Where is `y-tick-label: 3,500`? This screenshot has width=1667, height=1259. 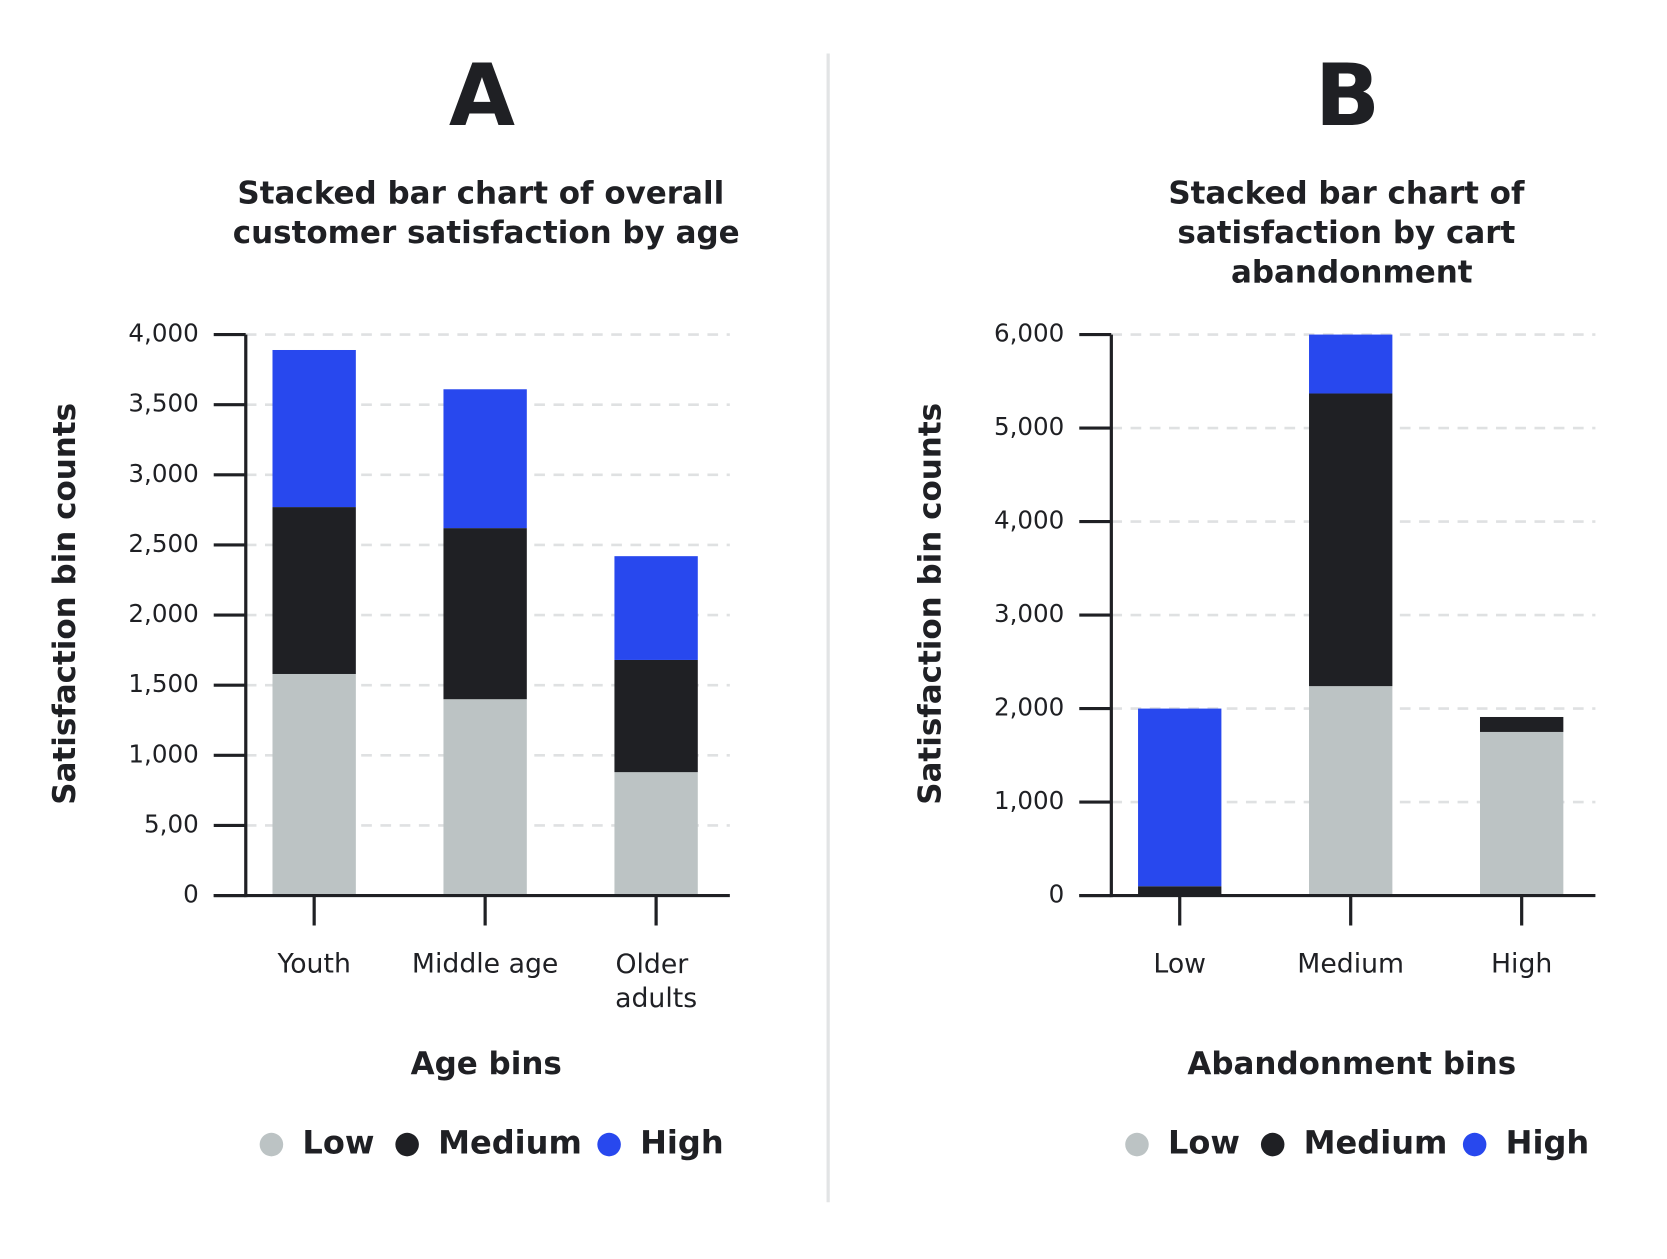
y-tick-label: 3,500 is located at coordinates (163, 403).